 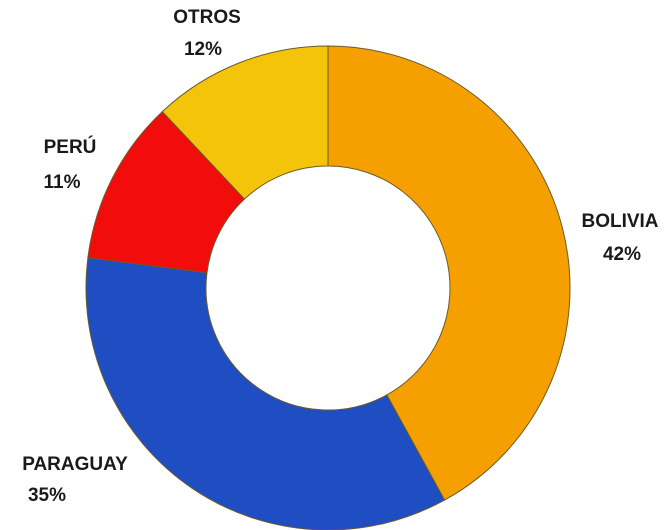 I want to click on segment-label: OTROS, so click(x=207, y=17).